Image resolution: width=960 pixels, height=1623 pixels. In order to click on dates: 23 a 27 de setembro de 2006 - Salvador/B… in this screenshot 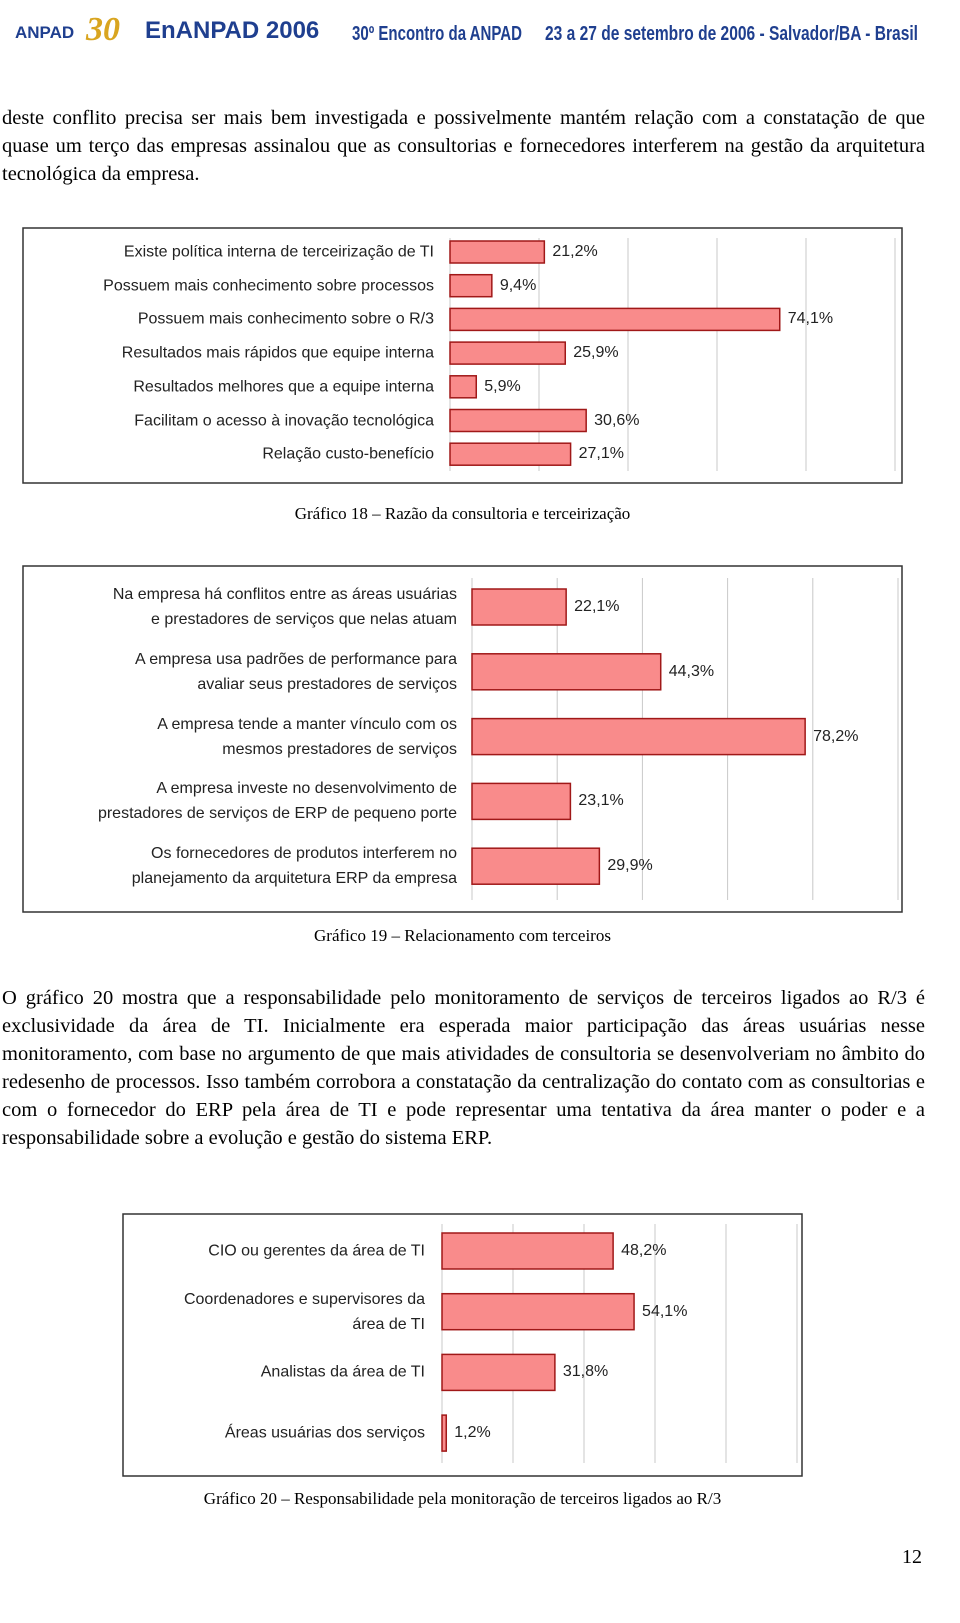, I will do `click(731, 34)`.